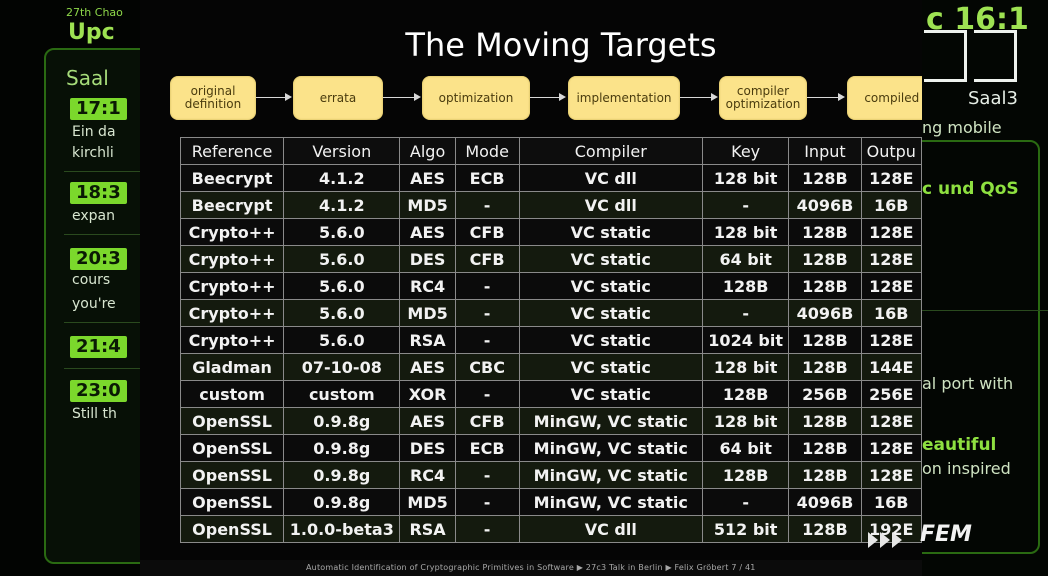  Describe the element at coordinates (968, 383) in the screenshot. I see `right-schedule-text: al port with` at that location.